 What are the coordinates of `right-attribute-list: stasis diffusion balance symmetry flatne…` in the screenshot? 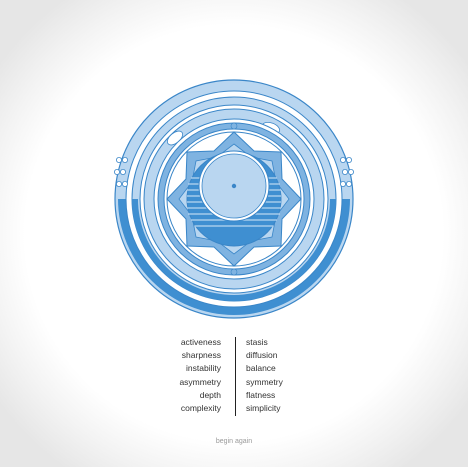 It's located at (264, 375).